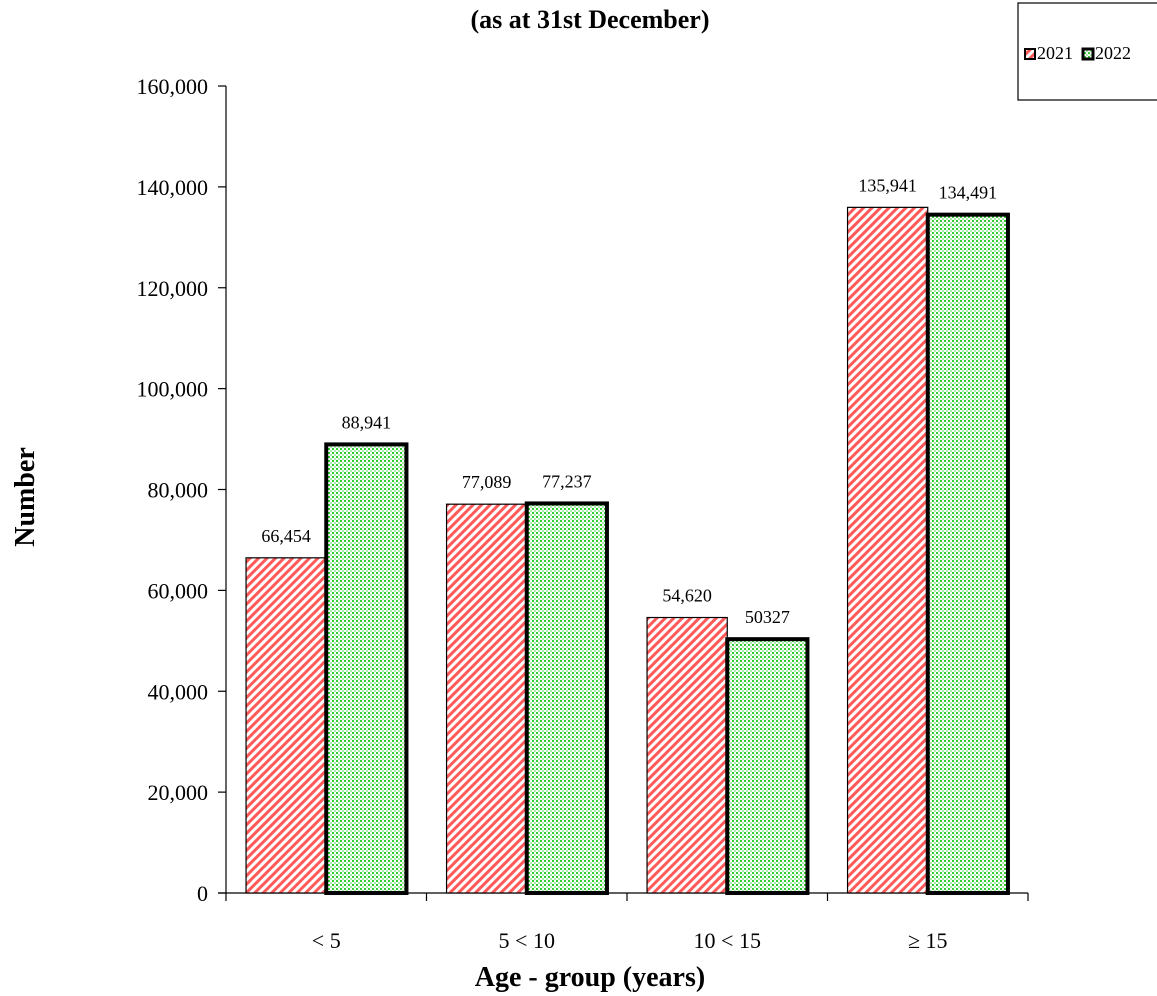 The width and height of the screenshot is (1157, 996). Describe the element at coordinates (487, 482) in the screenshot. I see `data-label-2021: 77,089` at that location.